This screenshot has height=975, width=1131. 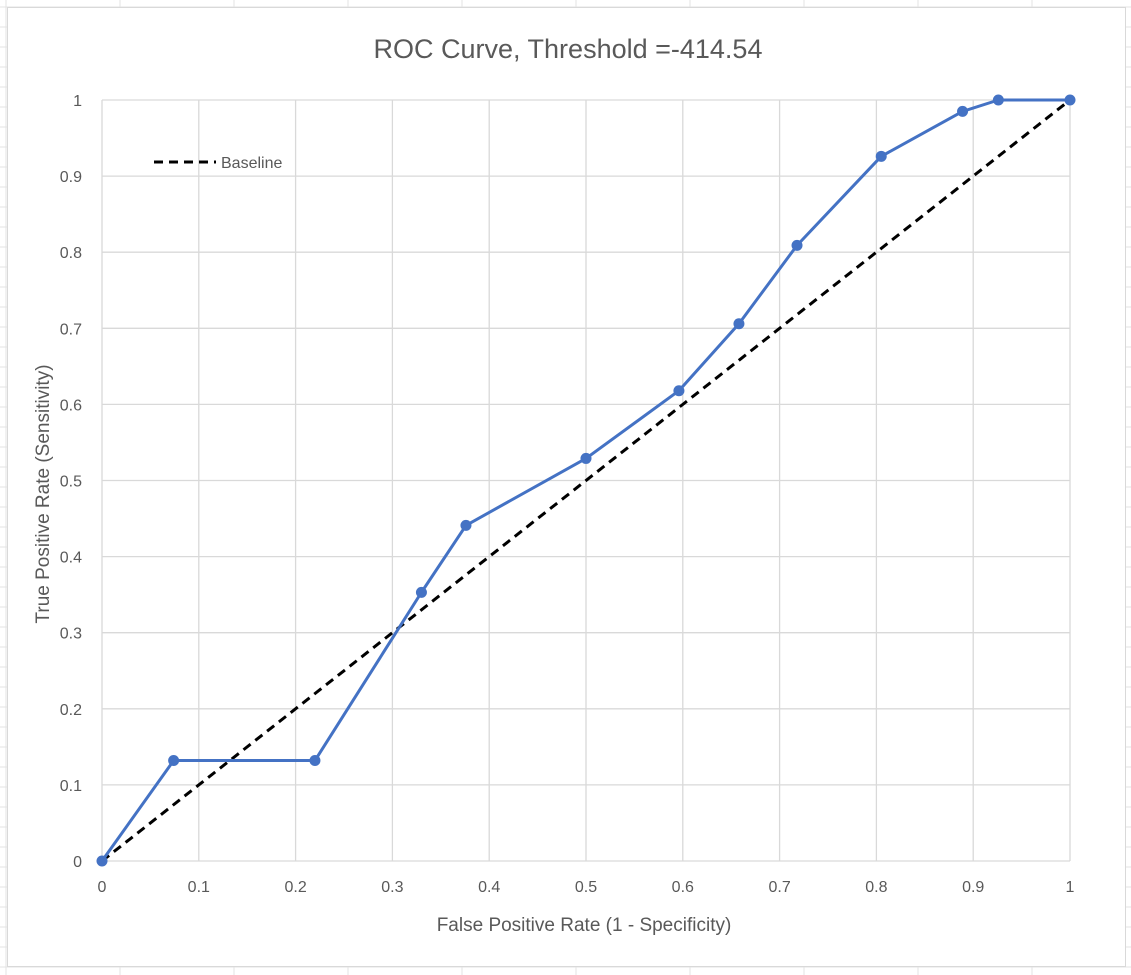 What do you see at coordinates (392, 887) in the screenshot?
I see `x-tick-label: 0.3` at bounding box center [392, 887].